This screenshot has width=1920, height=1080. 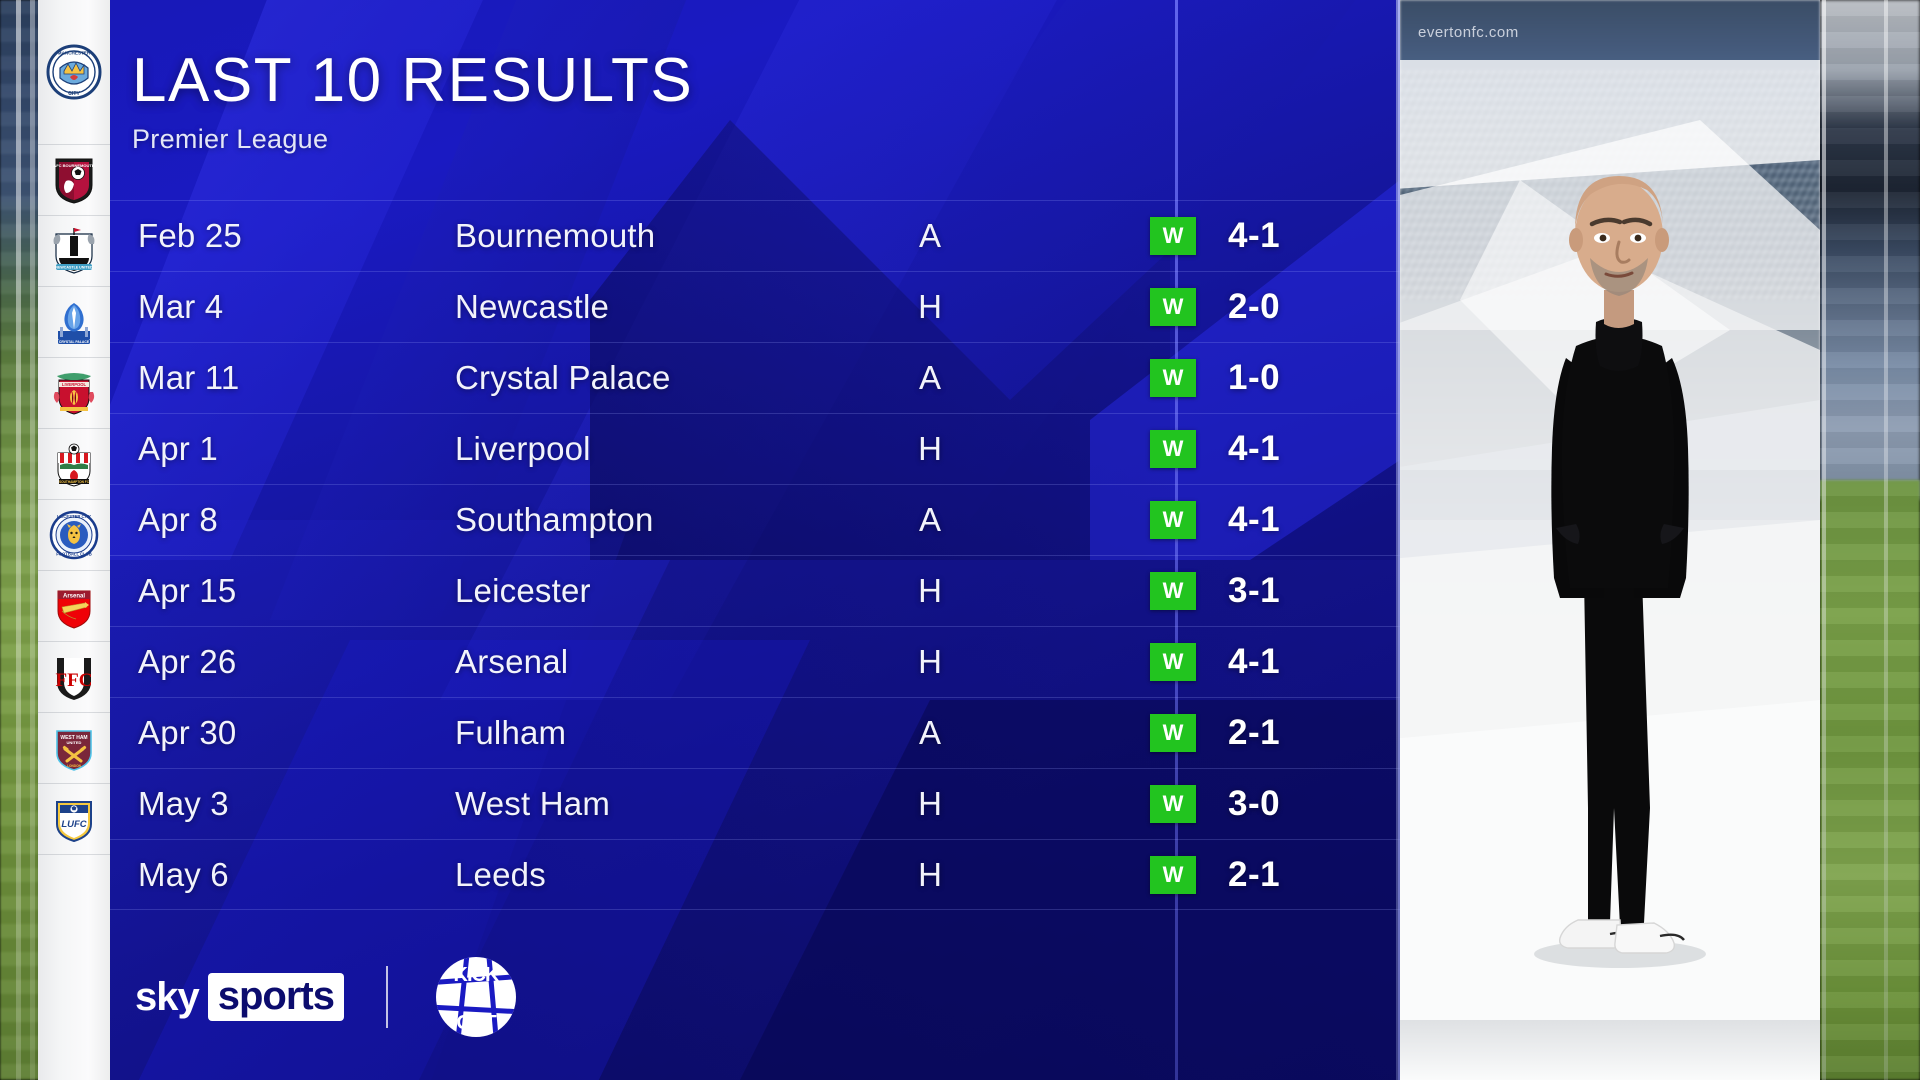 What do you see at coordinates (73, 824) in the screenshot?
I see `svg-text: LUFC` at bounding box center [73, 824].